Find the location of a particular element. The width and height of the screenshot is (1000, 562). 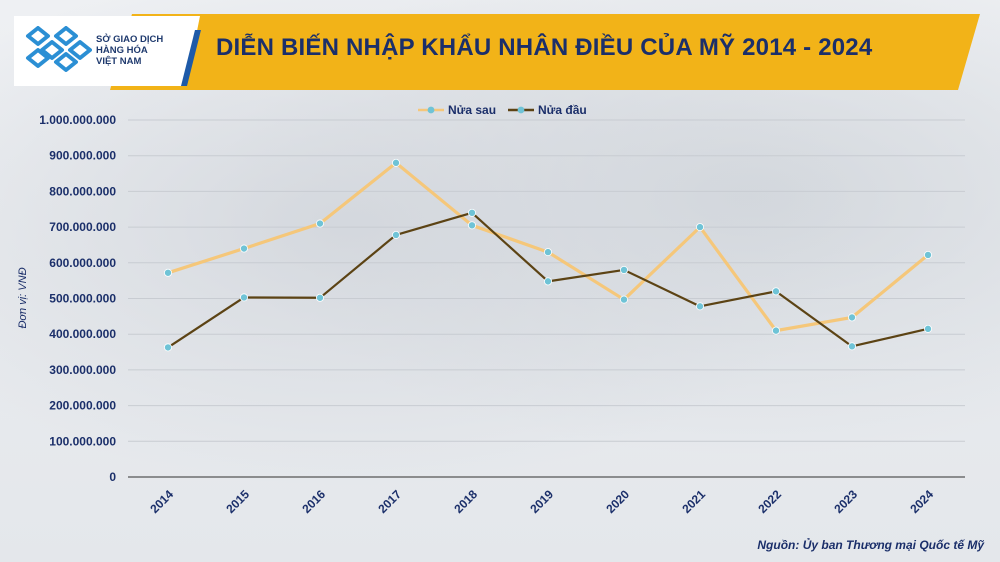

y-tick-label: 1.000.000.000 is located at coordinates (77, 120).